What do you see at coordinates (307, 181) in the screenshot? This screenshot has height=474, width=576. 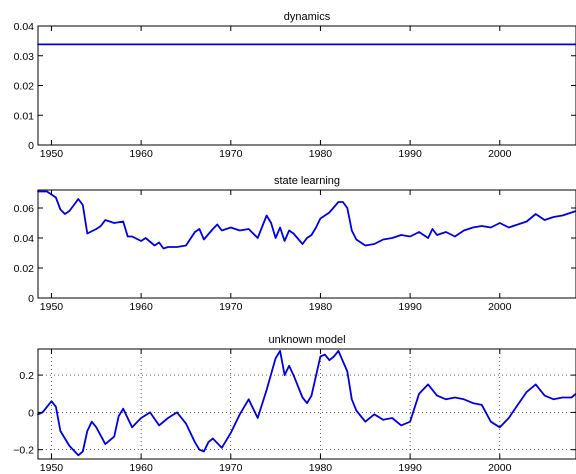 I see `chart-title: state learning` at bounding box center [307, 181].